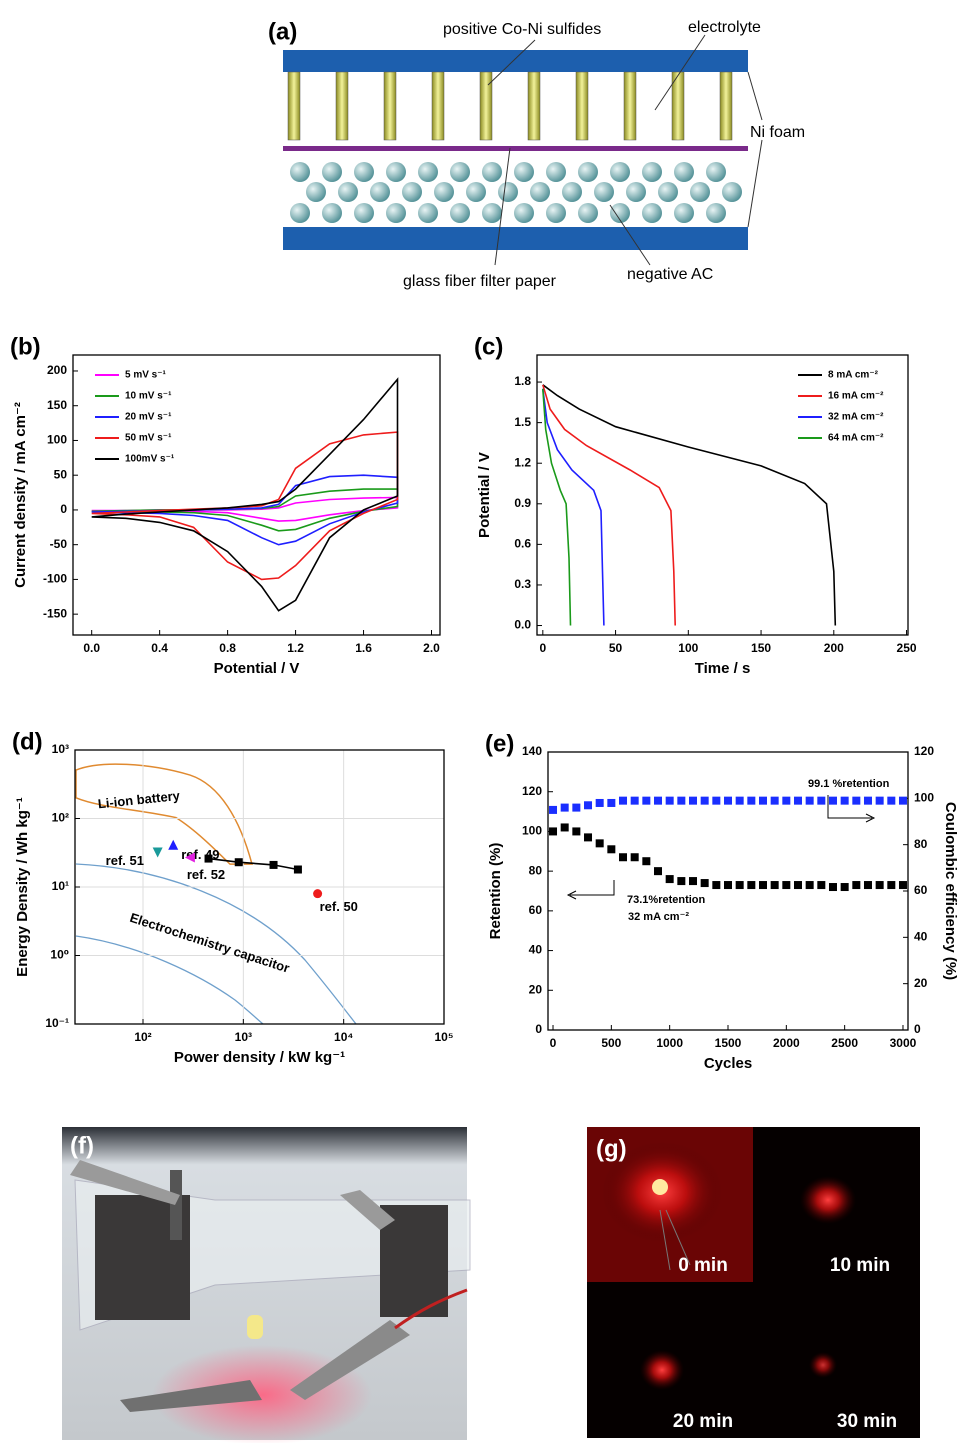  What do you see at coordinates (142, 1037) in the screenshot?
I see `x-tick-label: 10²` at bounding box center [142, 1037].